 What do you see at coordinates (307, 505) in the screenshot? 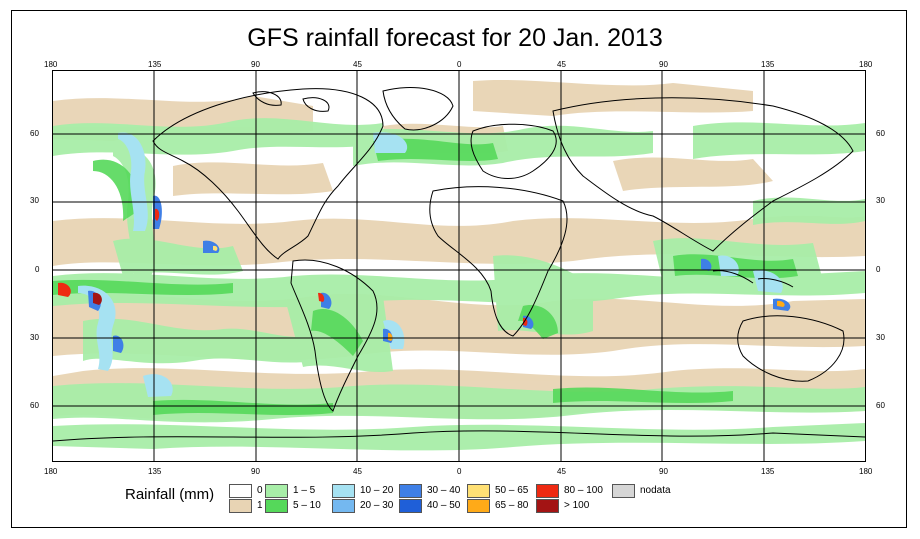
I see `legend-label: 5 – 10` at bounding box center [307, 505].